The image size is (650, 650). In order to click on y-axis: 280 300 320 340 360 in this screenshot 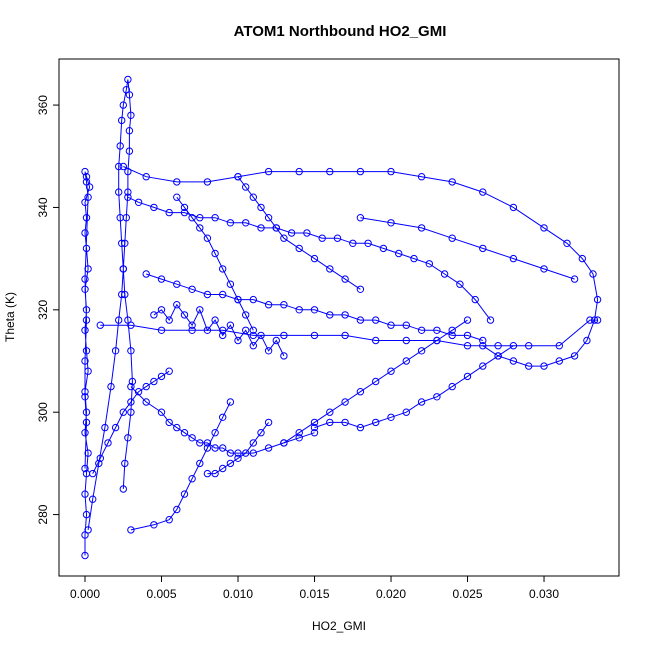, I will do `click(47, 310)`.